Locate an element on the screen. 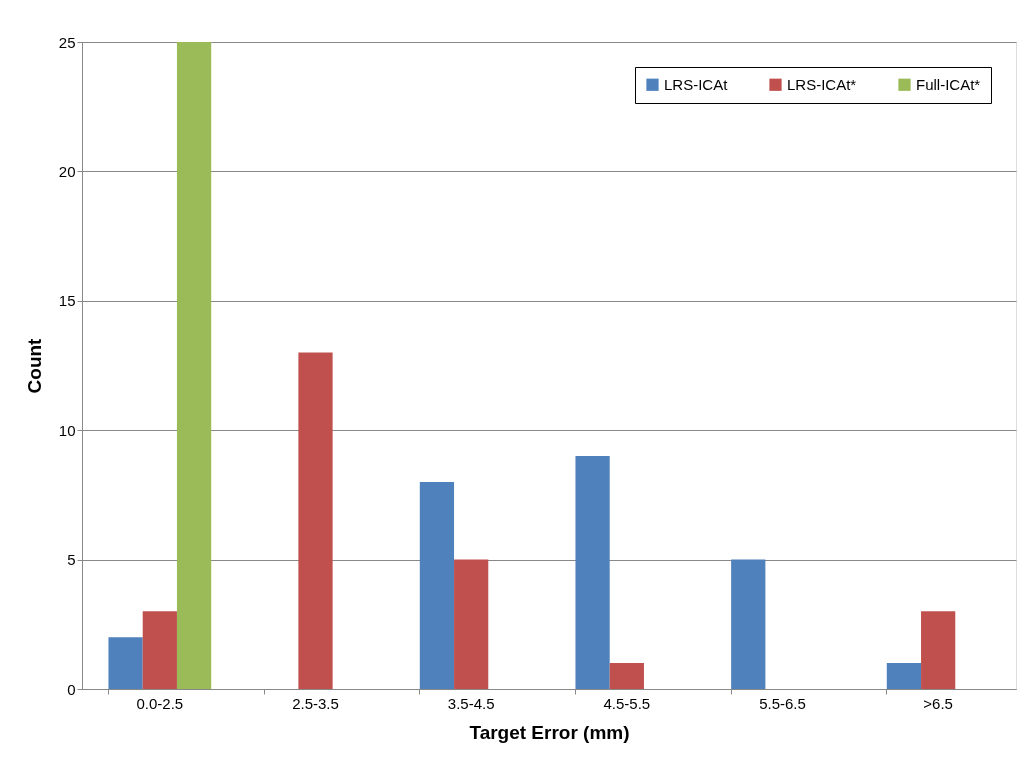 This screenshot has height=757, width=1036. legend-label: Full-ICAt* is located at coordinates (948, 84).